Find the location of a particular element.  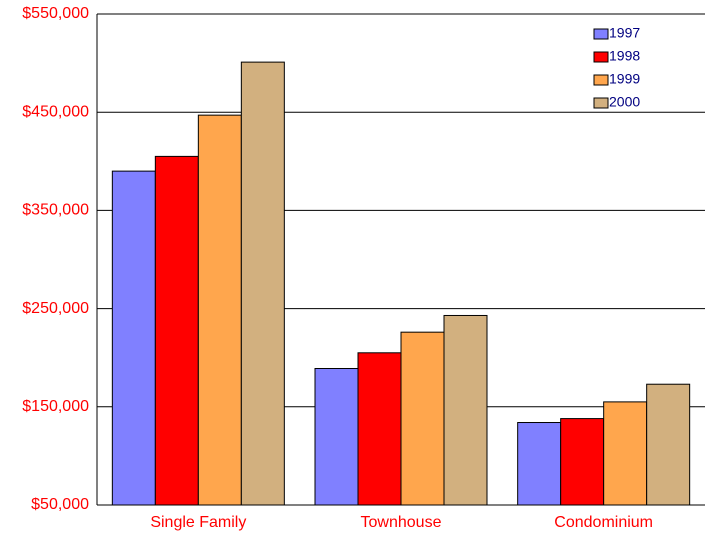

y-tick-label: $450,000 is located at coordinates (55, 111).